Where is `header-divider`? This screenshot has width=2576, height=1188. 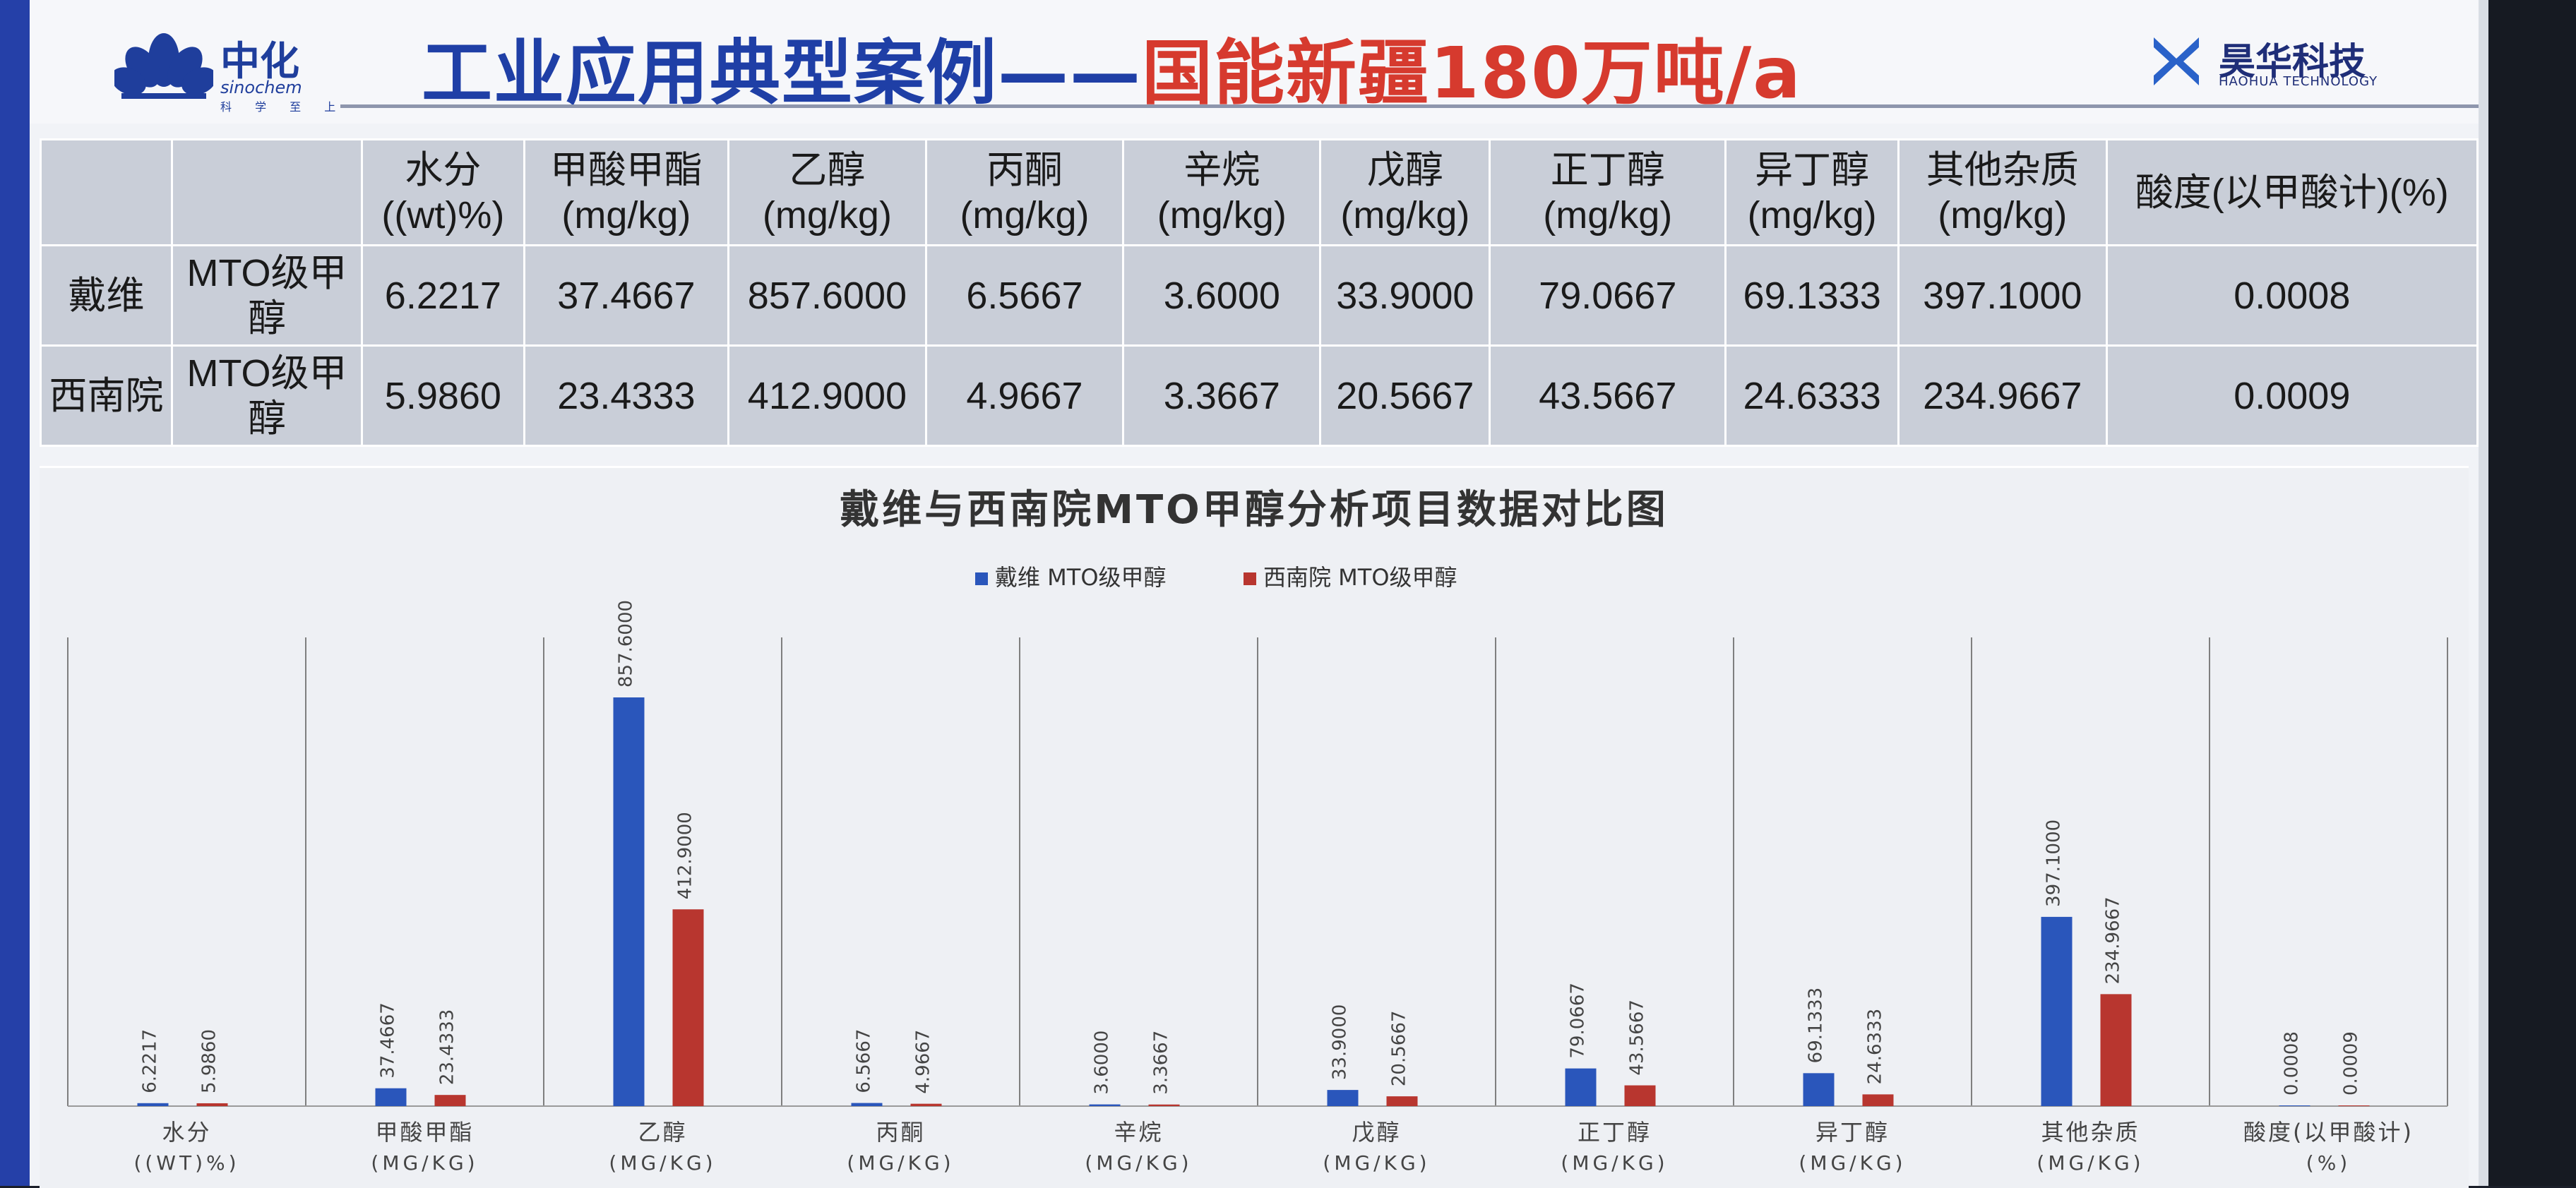 header-divider is located at coordinates (1413, 106).